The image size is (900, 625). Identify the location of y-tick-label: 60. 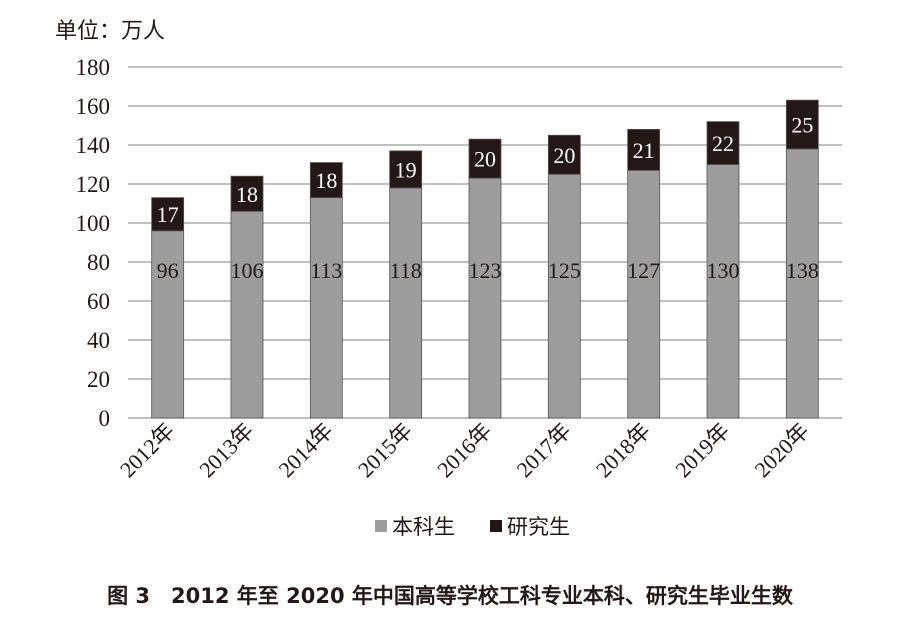
(98, 301).